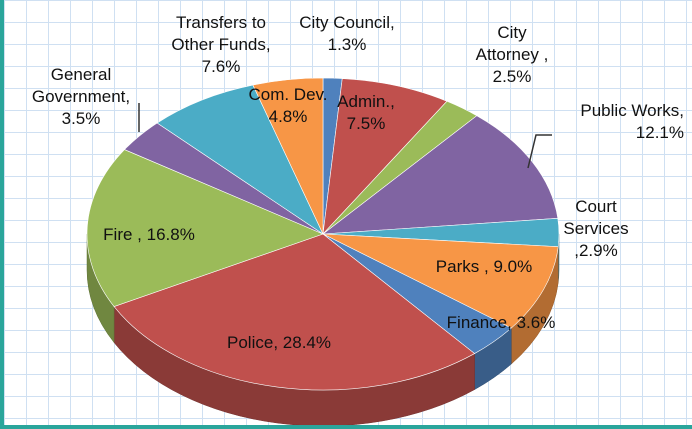  Describe the element at coordinates (366, 113) in the screenshot. I see `data-label: Admin., 7.5%` at that location.